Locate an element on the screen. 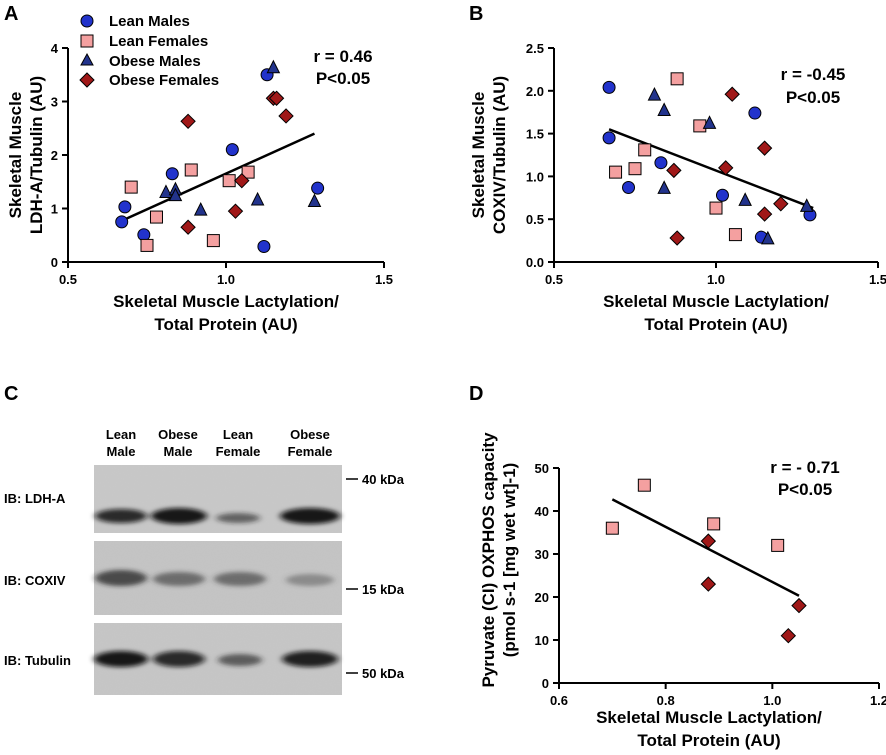  chart-d-xtick-label: 1.0 is located at coordinates (772, 700).